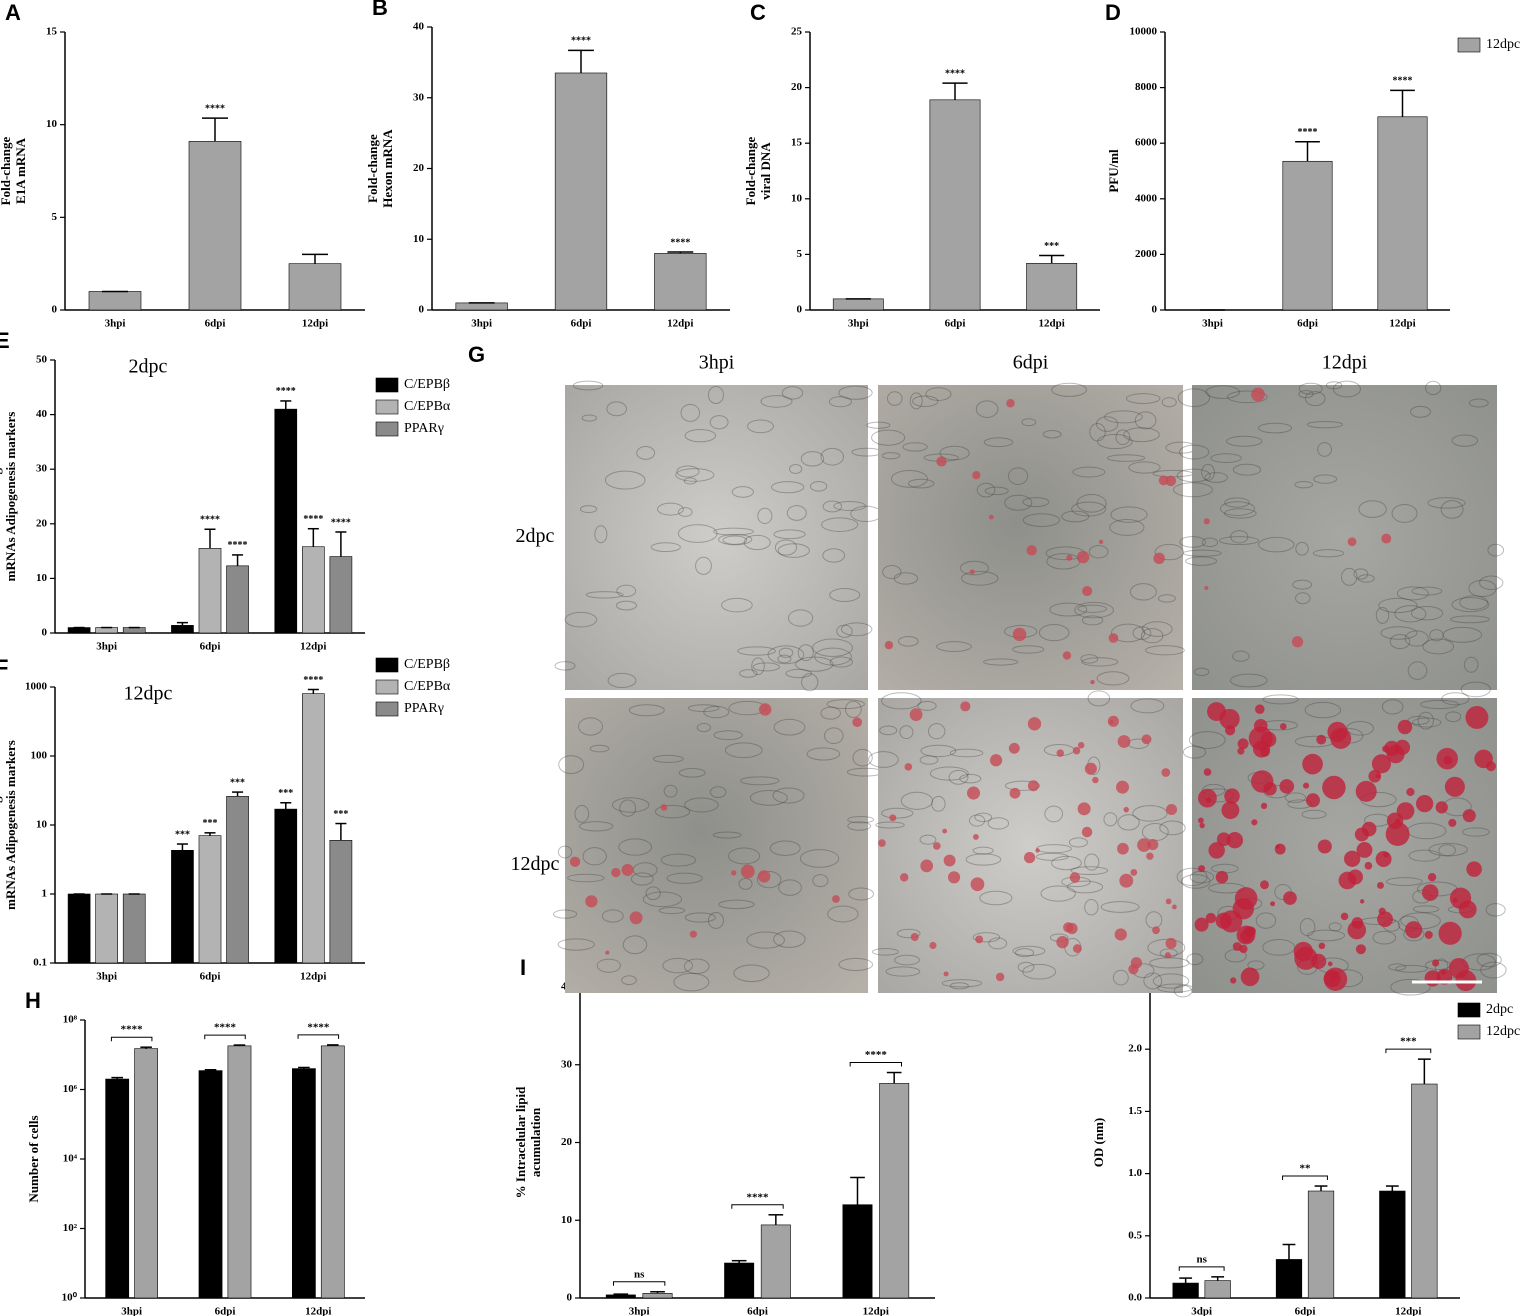 Image resolution: width=1528 pixels, height=1316 pixels. Describe the element at coordinates (955, 324) in the screenshot. I see `x-tick-label: 6dpi` at that location.